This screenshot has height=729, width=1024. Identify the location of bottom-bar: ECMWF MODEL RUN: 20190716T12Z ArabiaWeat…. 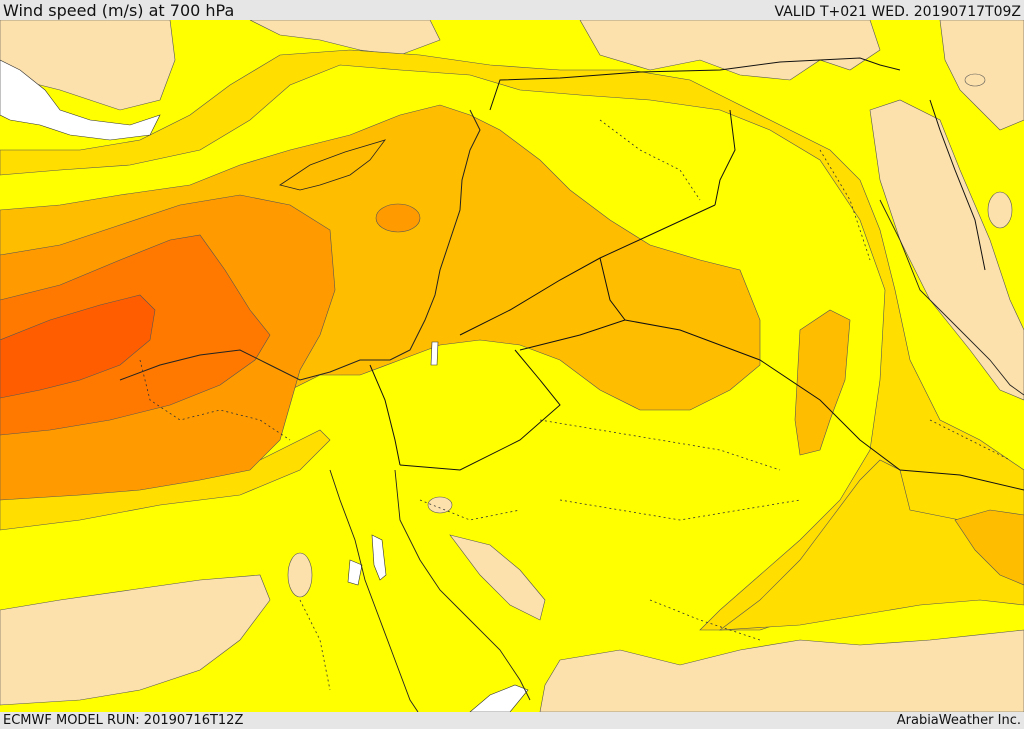
(512, 720).